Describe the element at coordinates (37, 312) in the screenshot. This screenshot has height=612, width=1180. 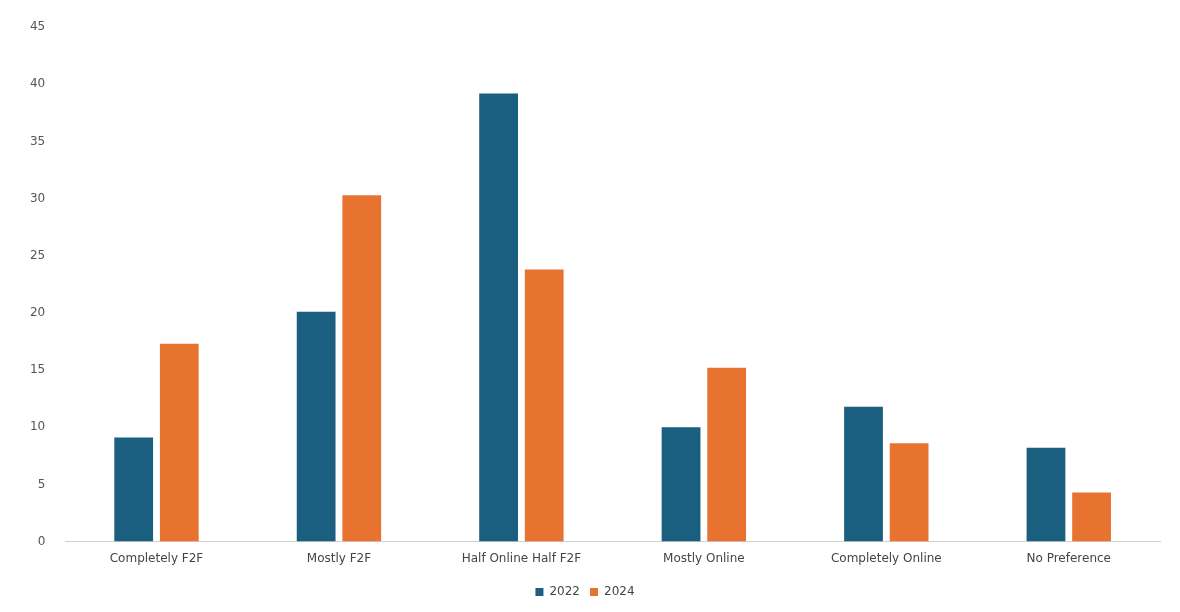
I see `y-tick-label: 20` at that location.